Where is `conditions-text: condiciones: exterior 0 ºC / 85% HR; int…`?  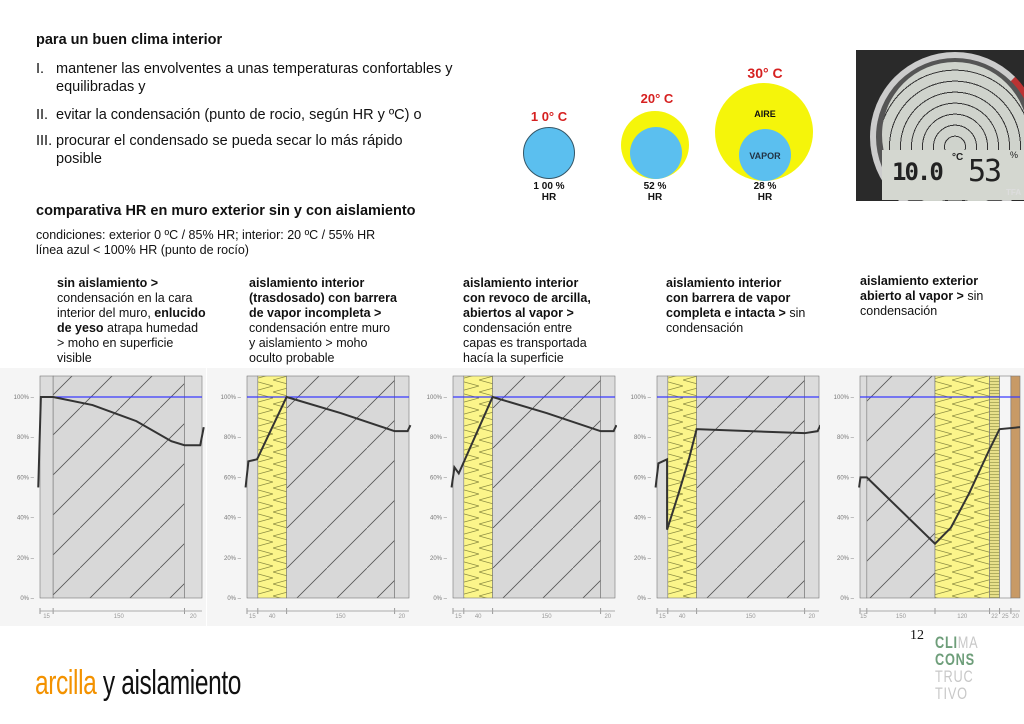
conditions-text: condiciones: exterior 0 ºC / 85% HR; int… is located at coordinates (205, 243).